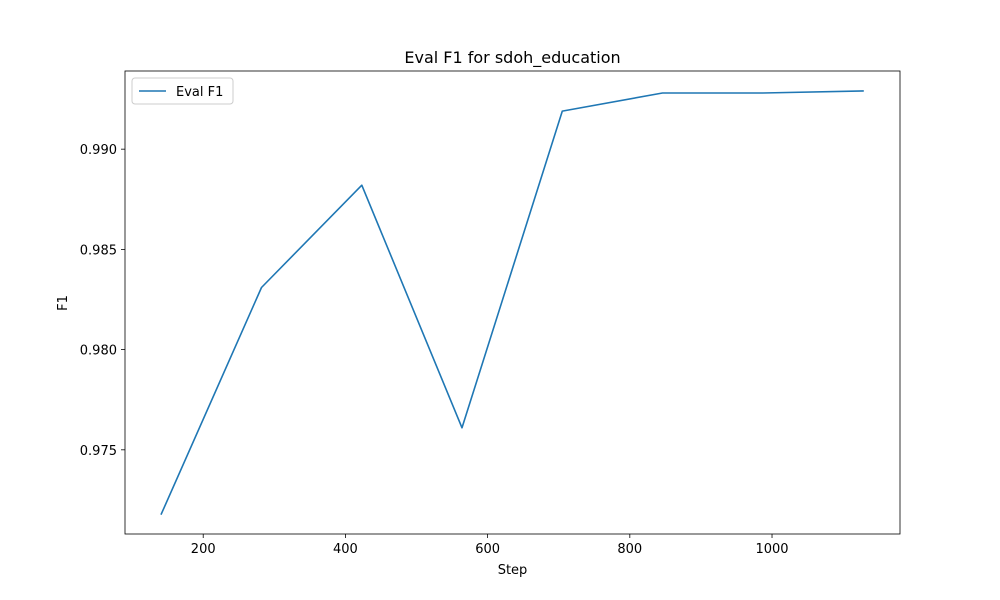 The width and height of the screenshot is (1000, 600). What do you see at coordinates (98, 451) in the screenshot?
I see `y-tick-label: 0.975` at bounding box center [98, 451].